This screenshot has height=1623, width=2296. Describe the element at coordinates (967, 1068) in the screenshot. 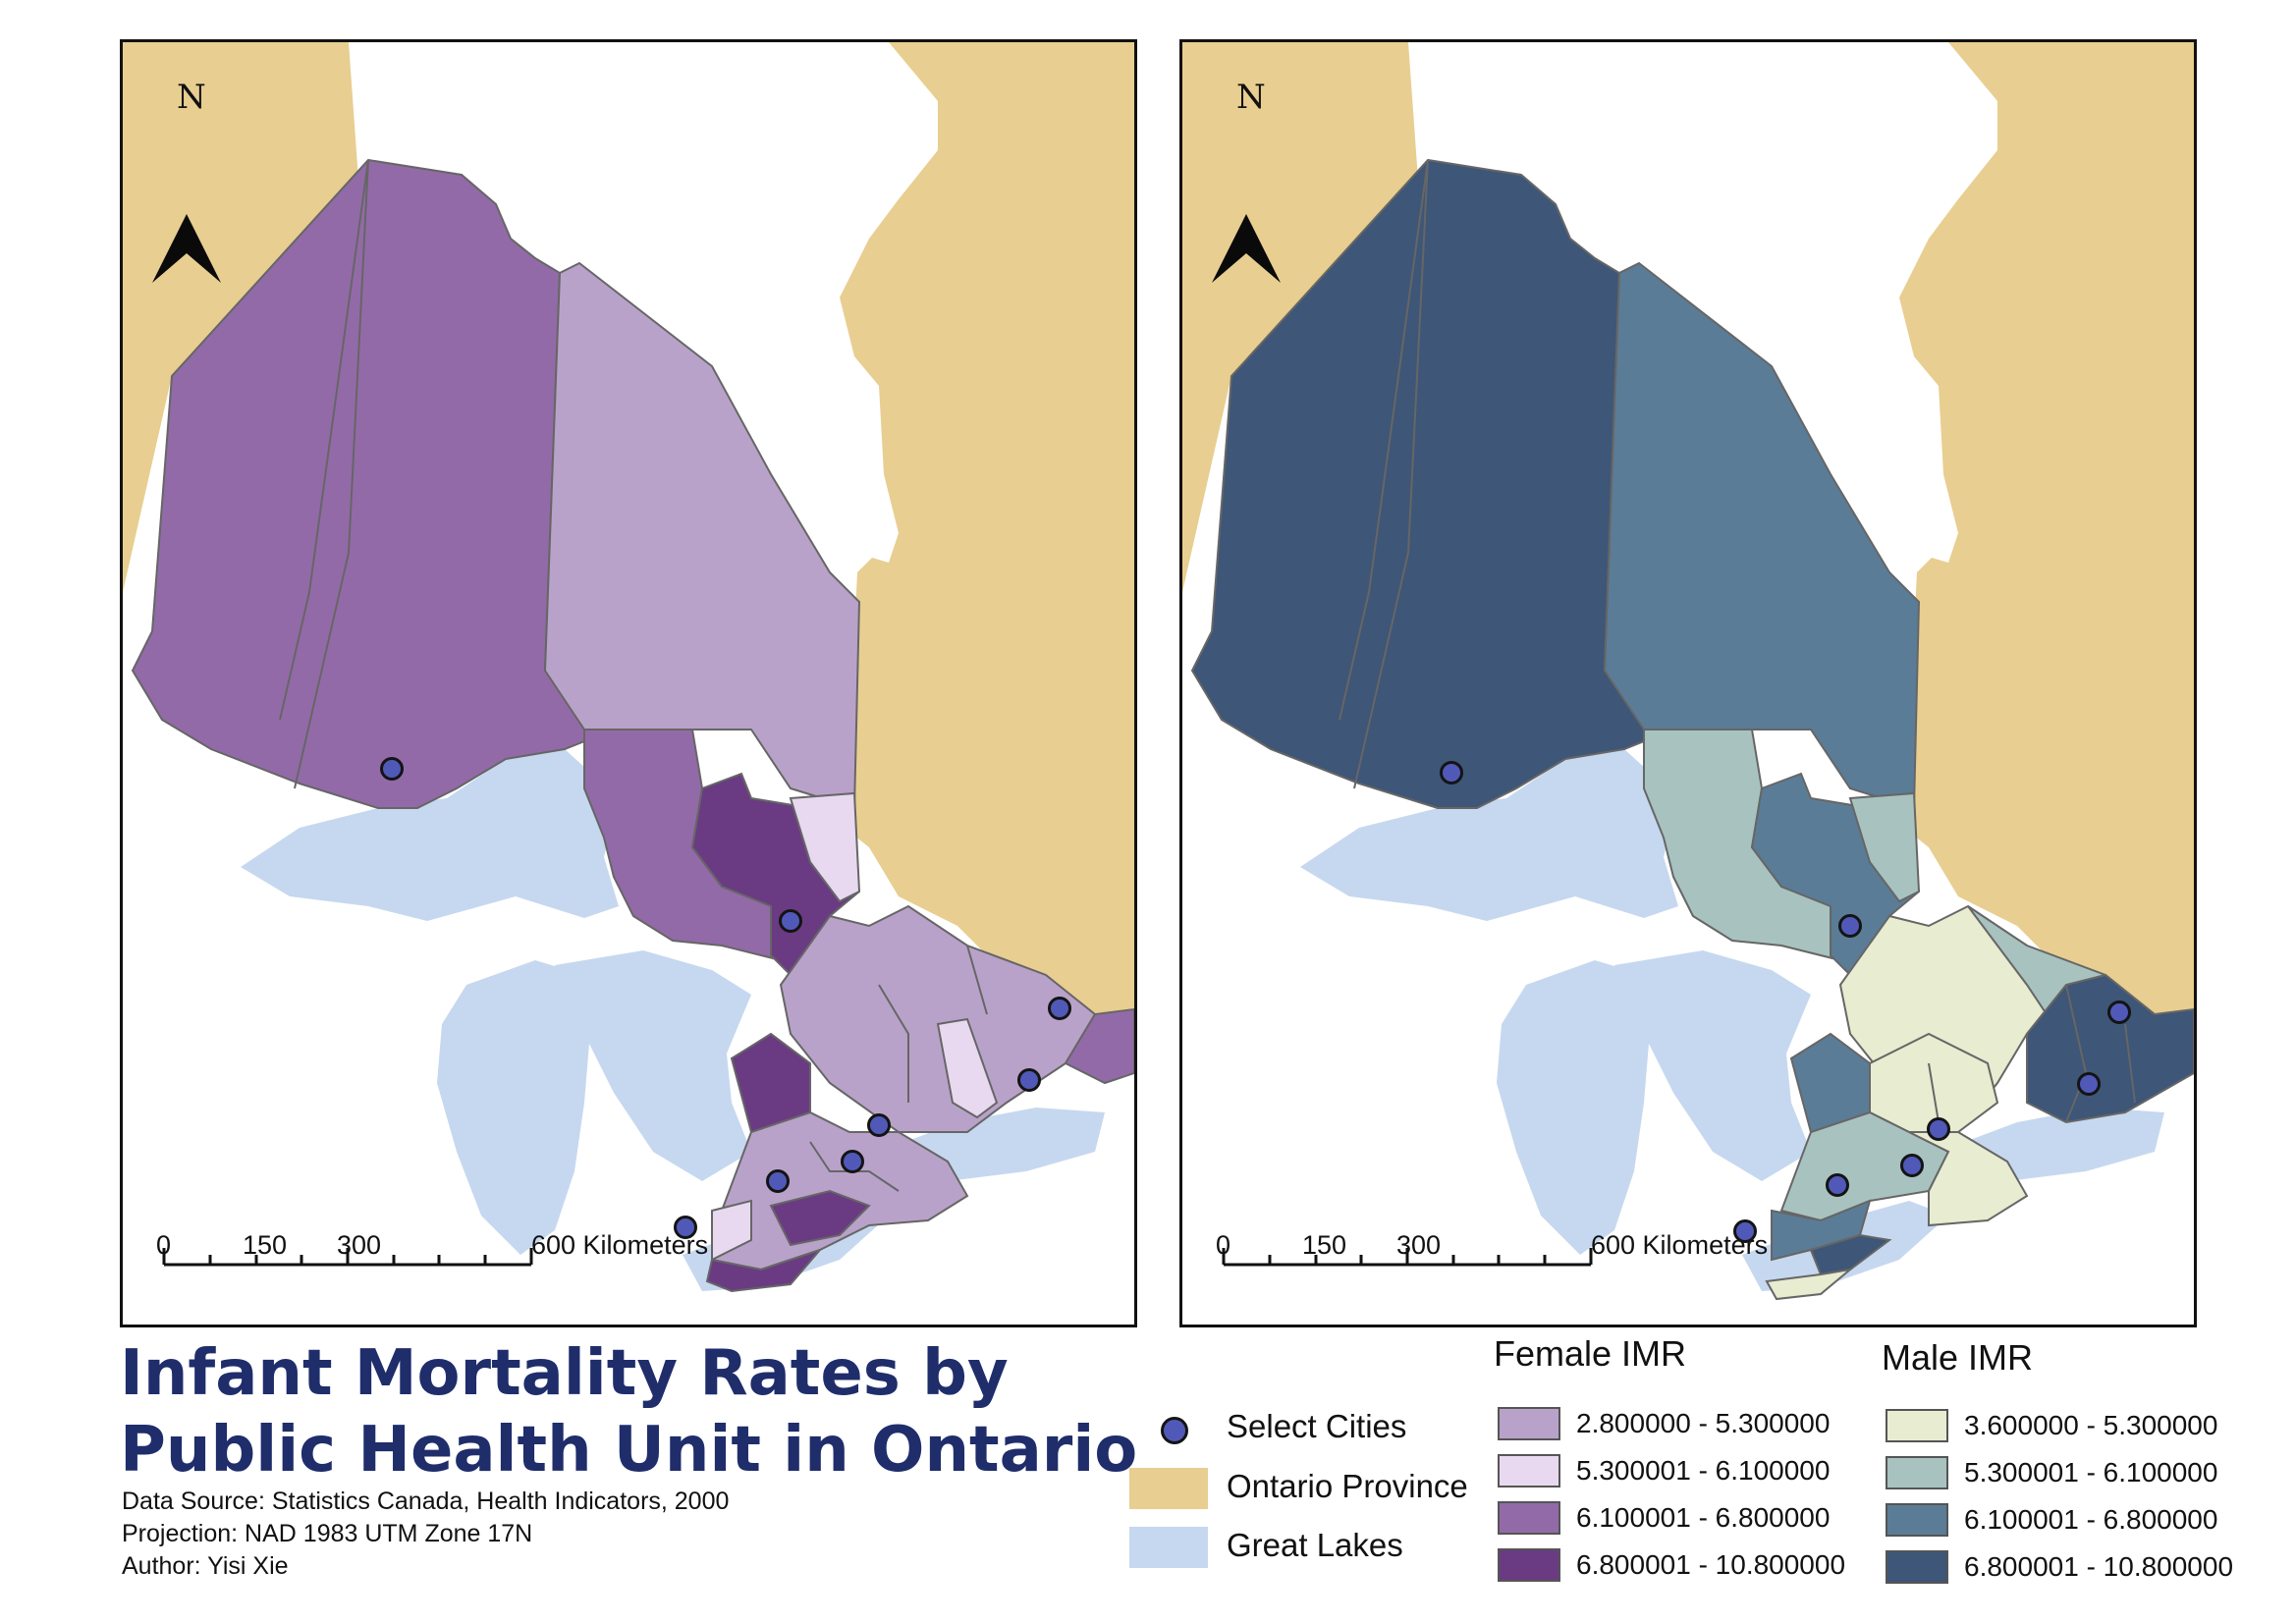

I see `unit-hastings` at that location.